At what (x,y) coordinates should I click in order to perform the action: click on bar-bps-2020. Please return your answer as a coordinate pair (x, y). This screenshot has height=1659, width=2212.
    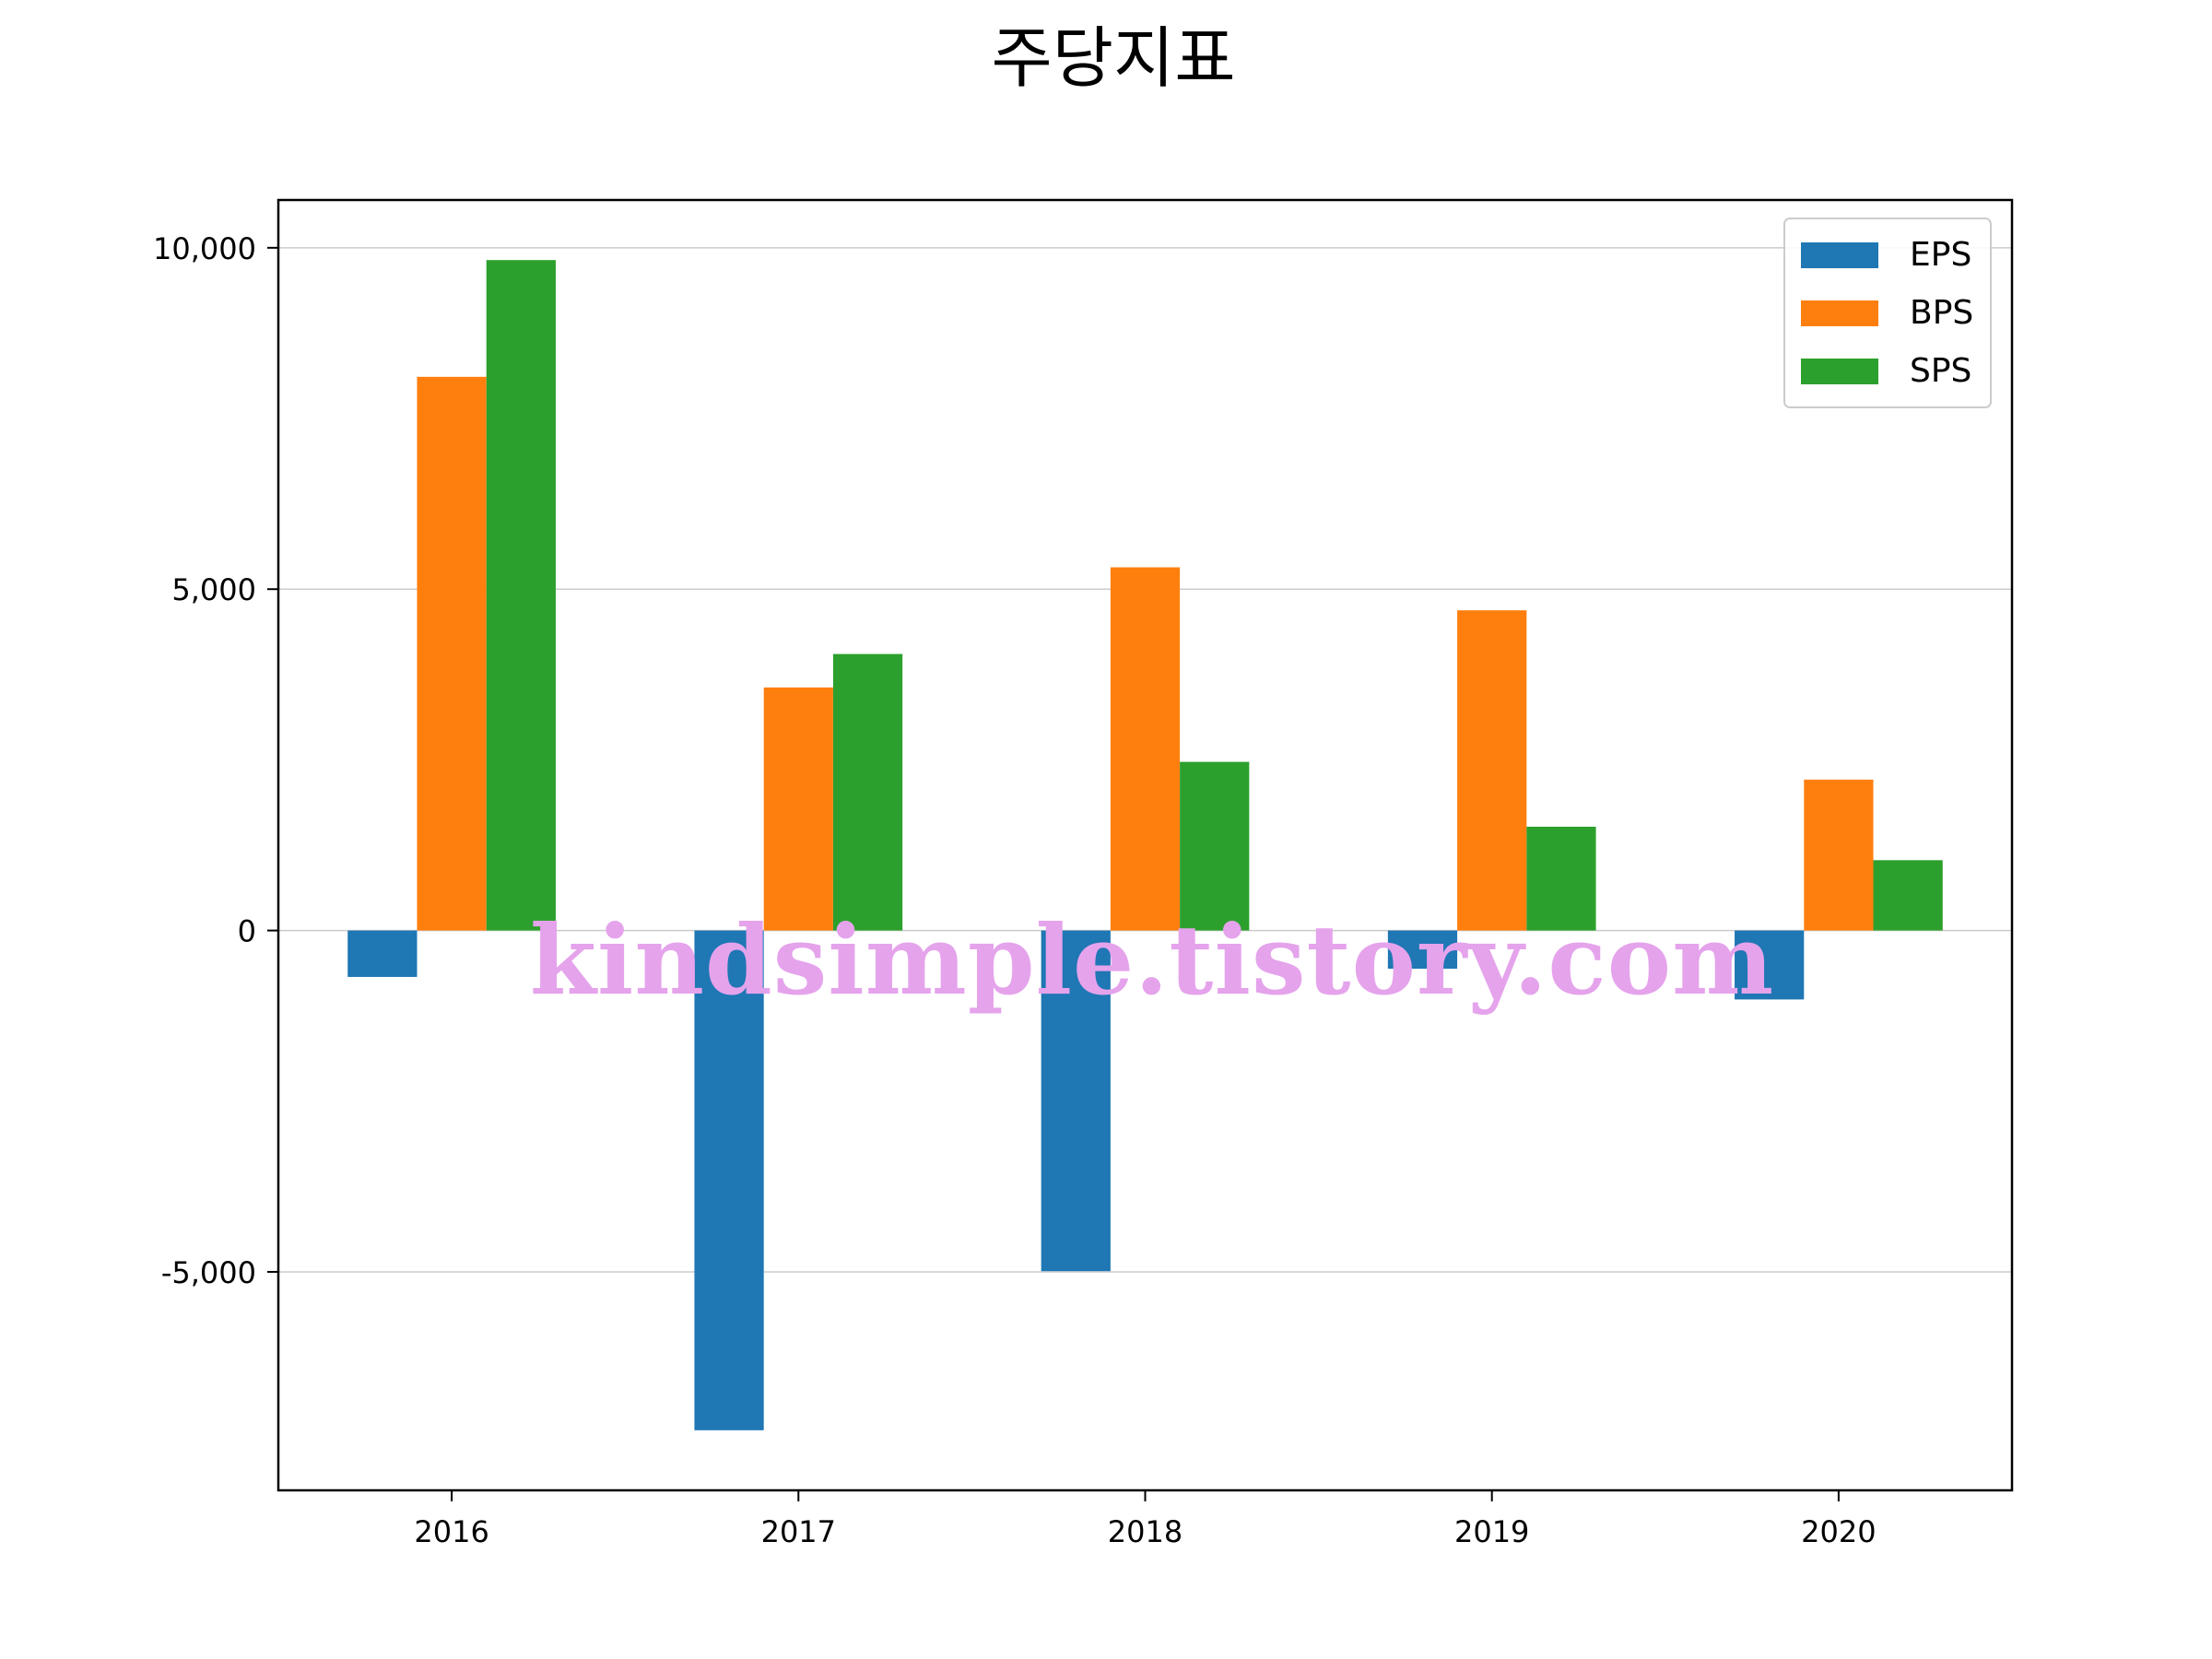
    Looking at the image, I should click on (1839, 855).